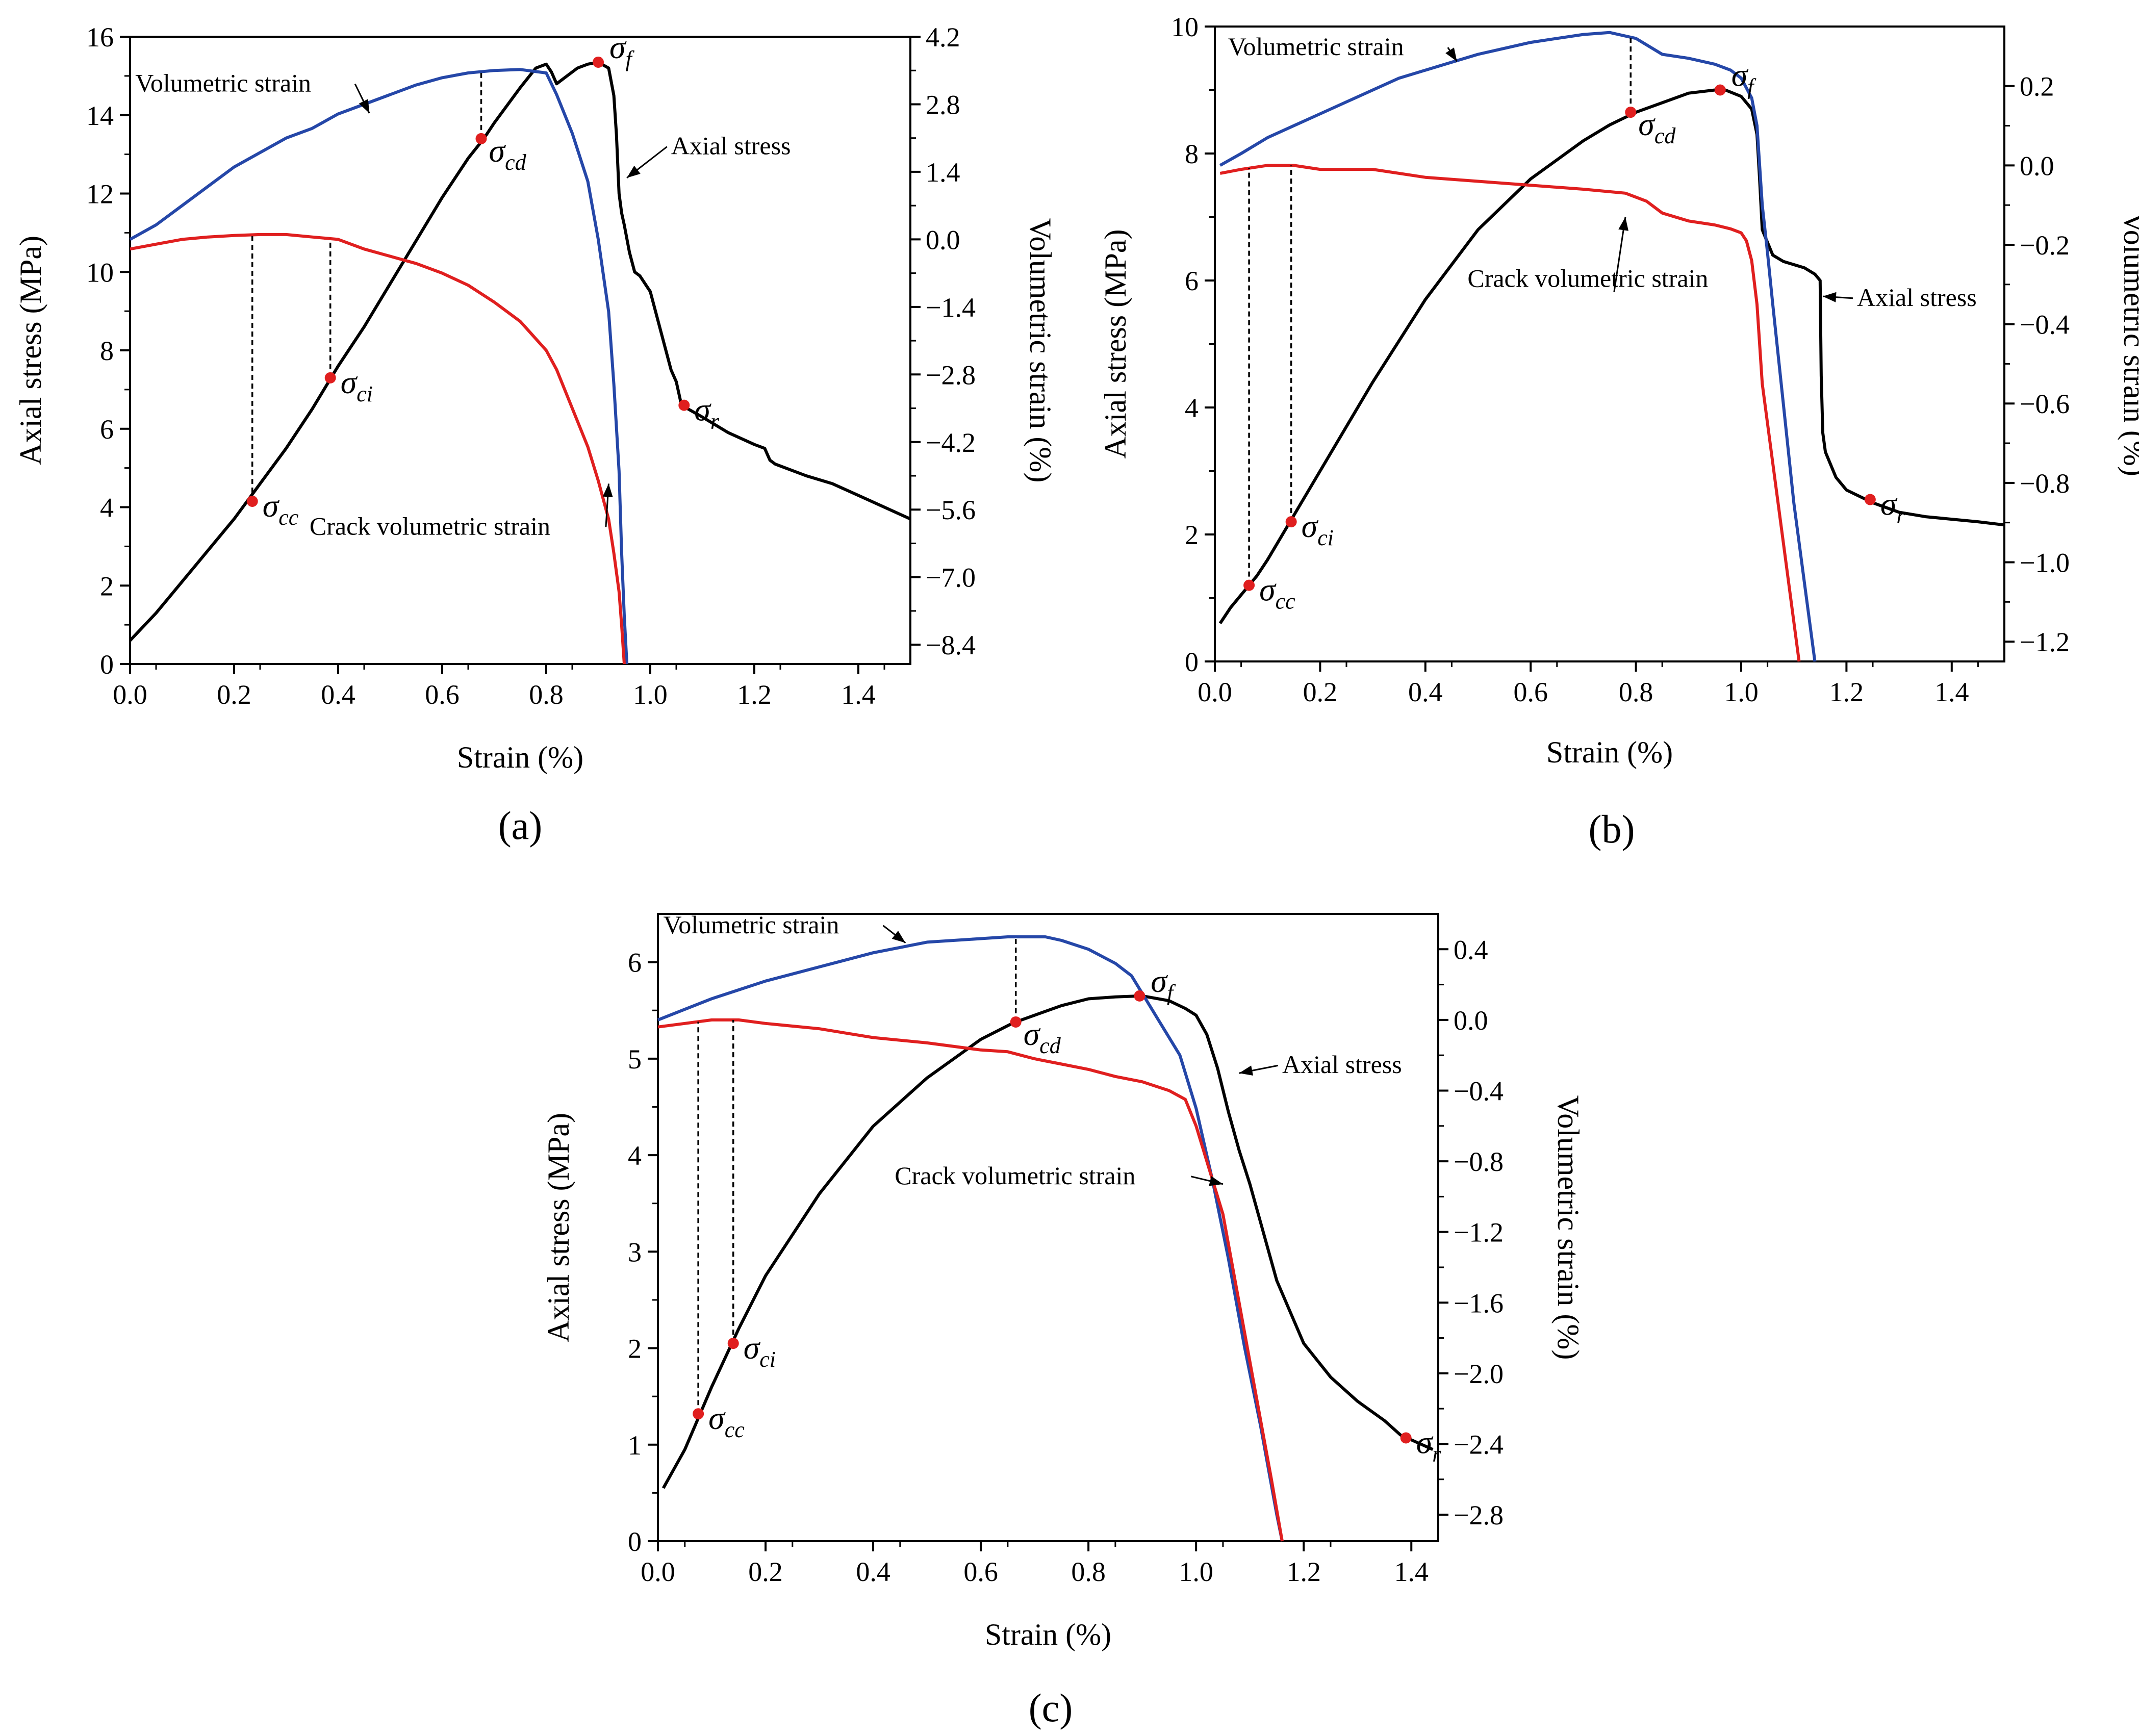  Describe the element at coordinates (2045, 245) in the screenshot. I see `y2-tick-label: −0.2` at that location.